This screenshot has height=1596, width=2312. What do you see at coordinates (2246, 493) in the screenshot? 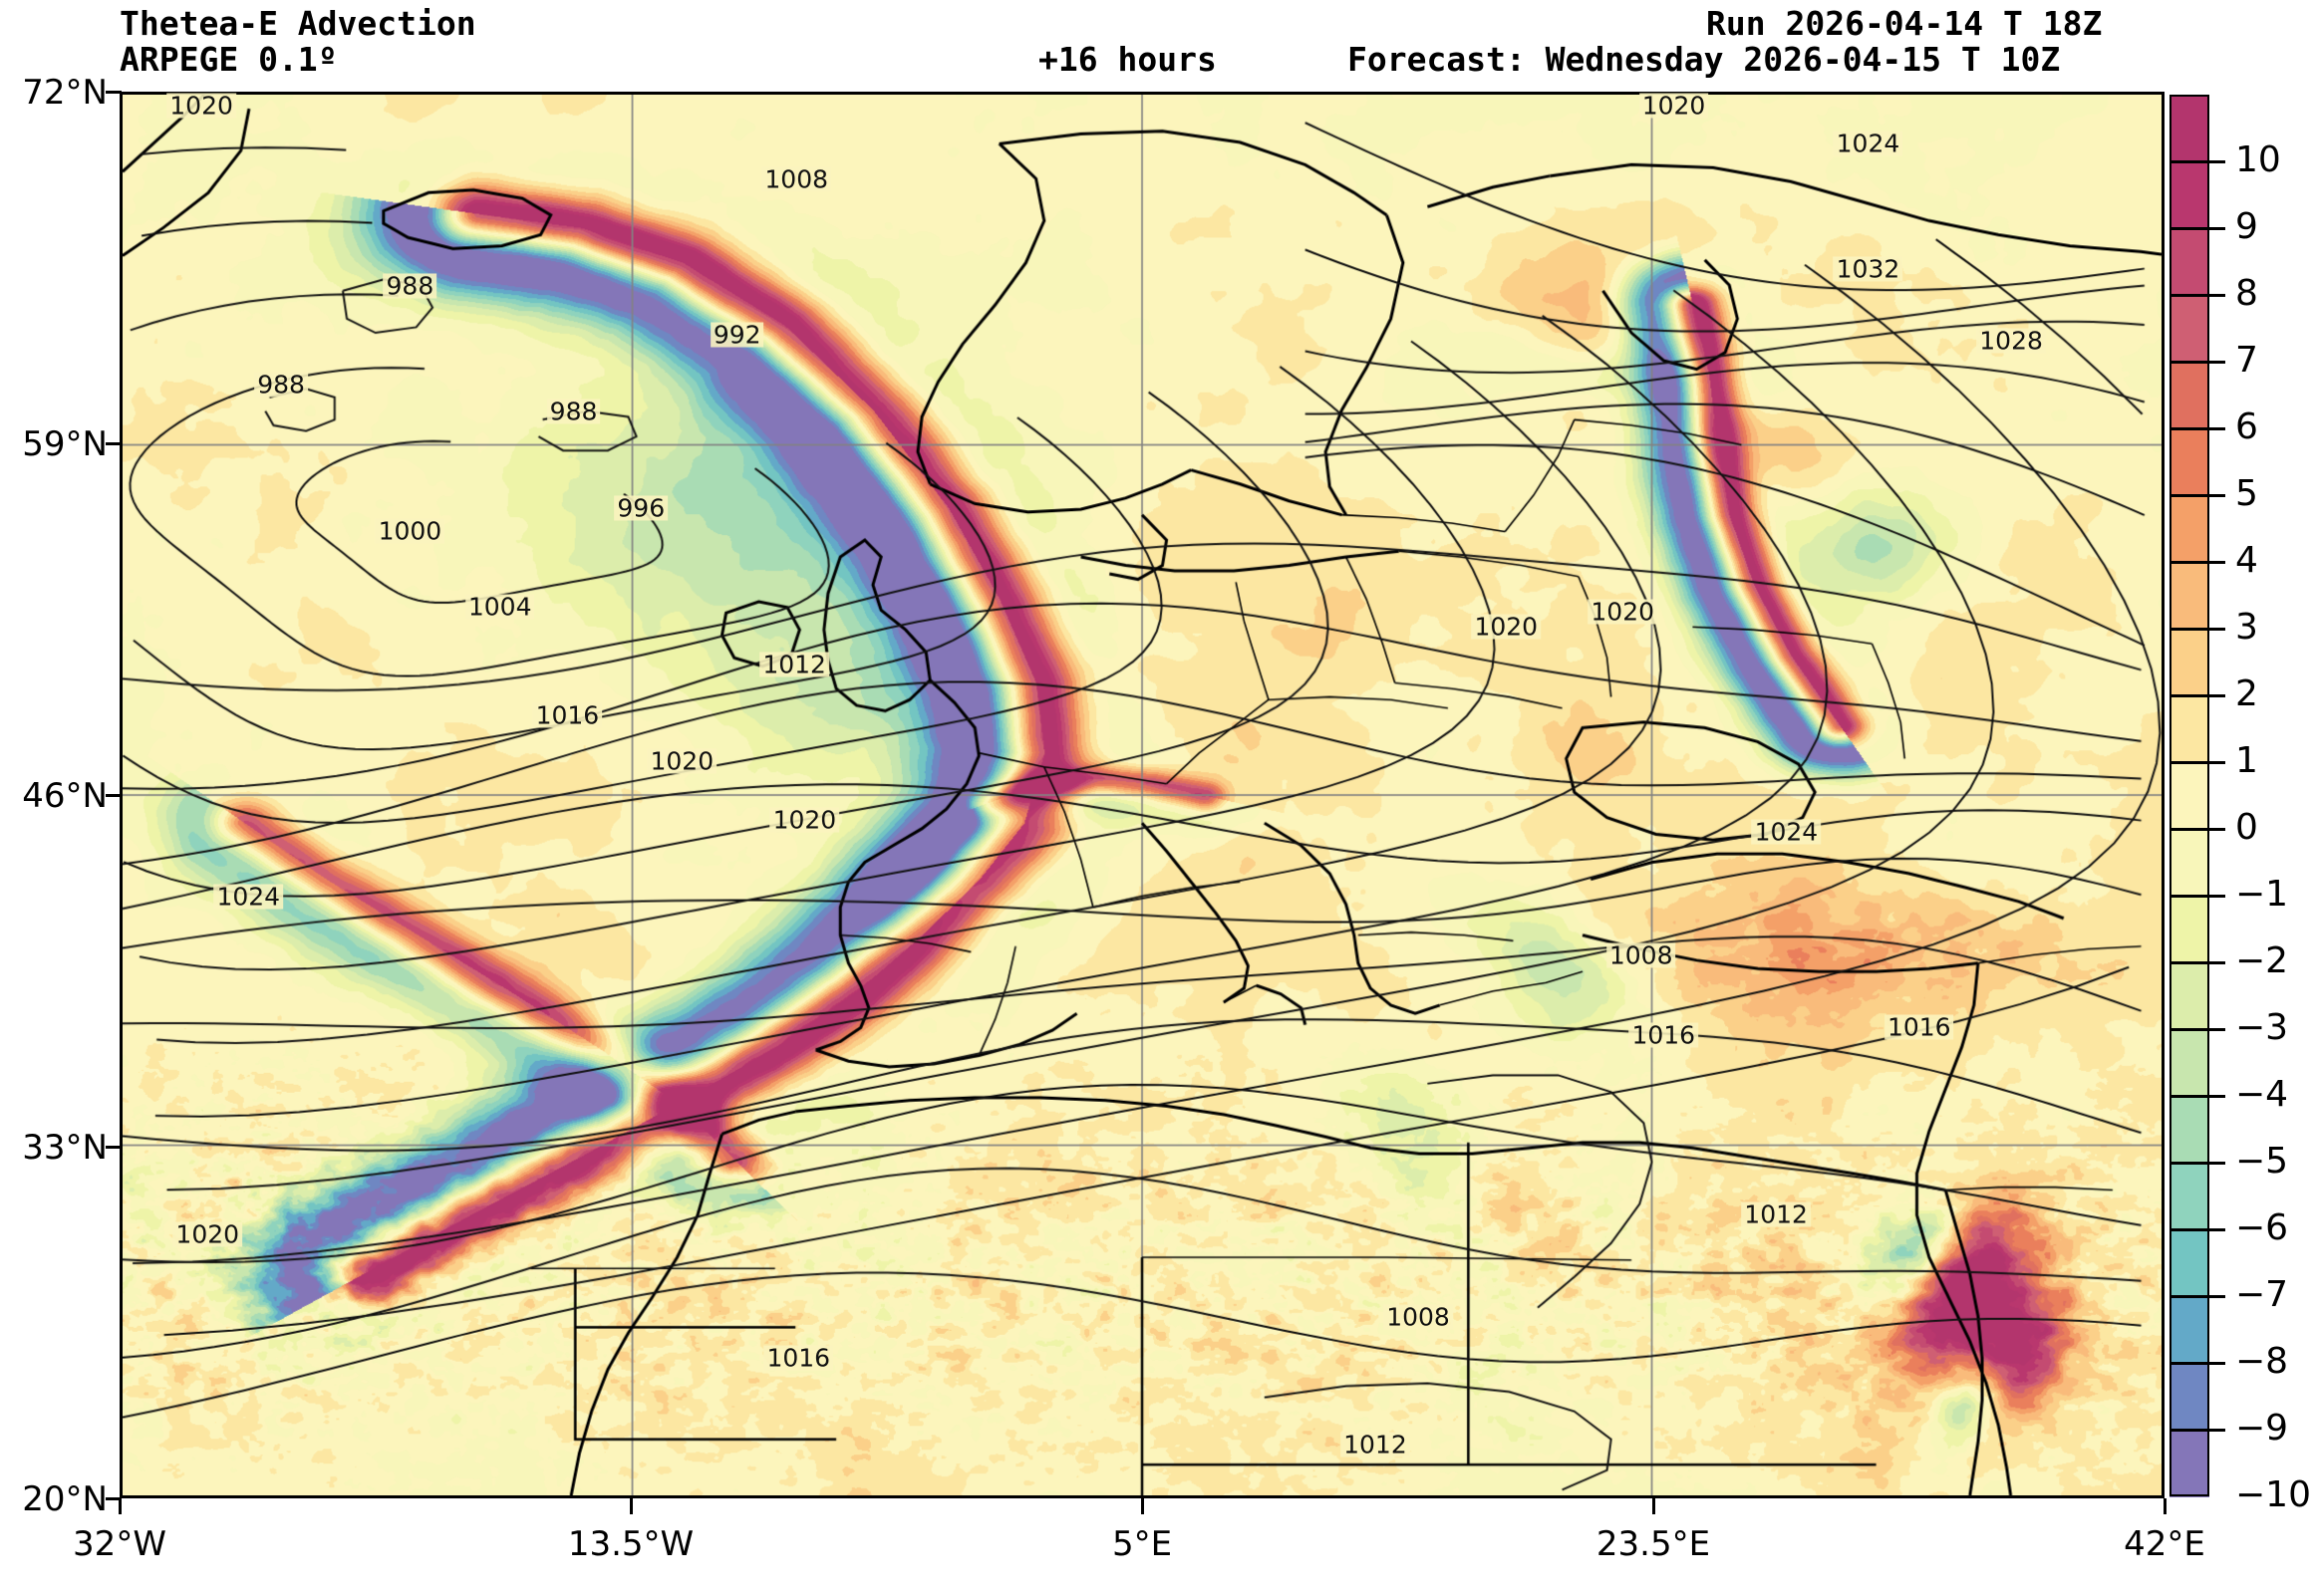
I see `colorbar-tick-label: 5` at bounding box center [2246, 493].